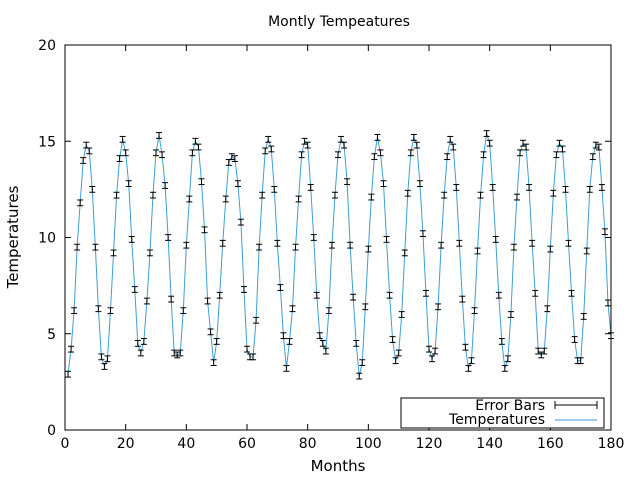 The width and height of the screenshot is (640, 480). What do you see at coordinates (339, 22) in the screenshot?
I see `chart-title: Montly Tempeatures` at bounding box center [339, 22].